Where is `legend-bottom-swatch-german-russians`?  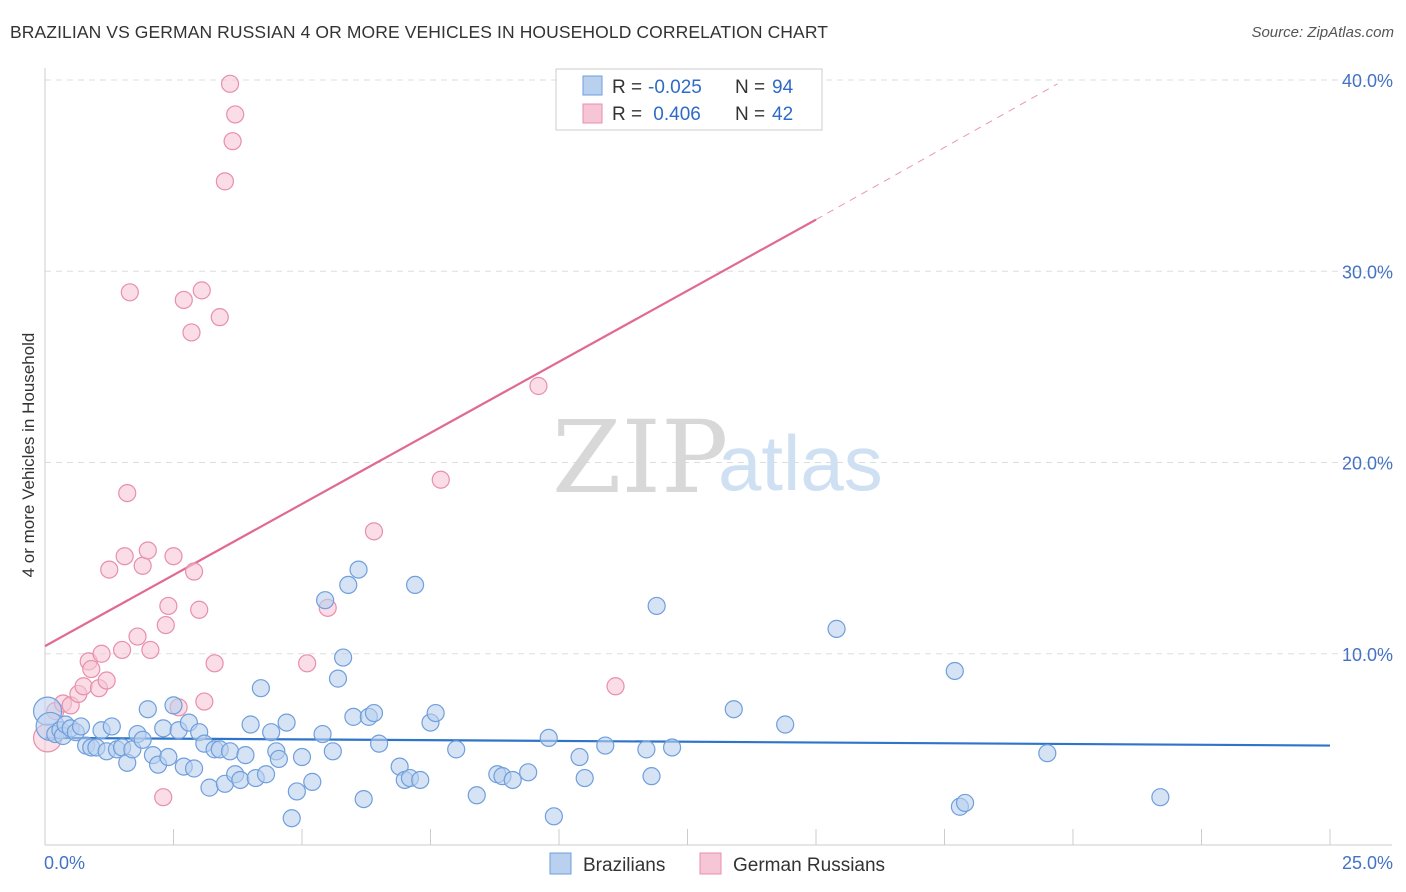
legend-bottom-swatch-german-russians is located at coordinates (710, 863).